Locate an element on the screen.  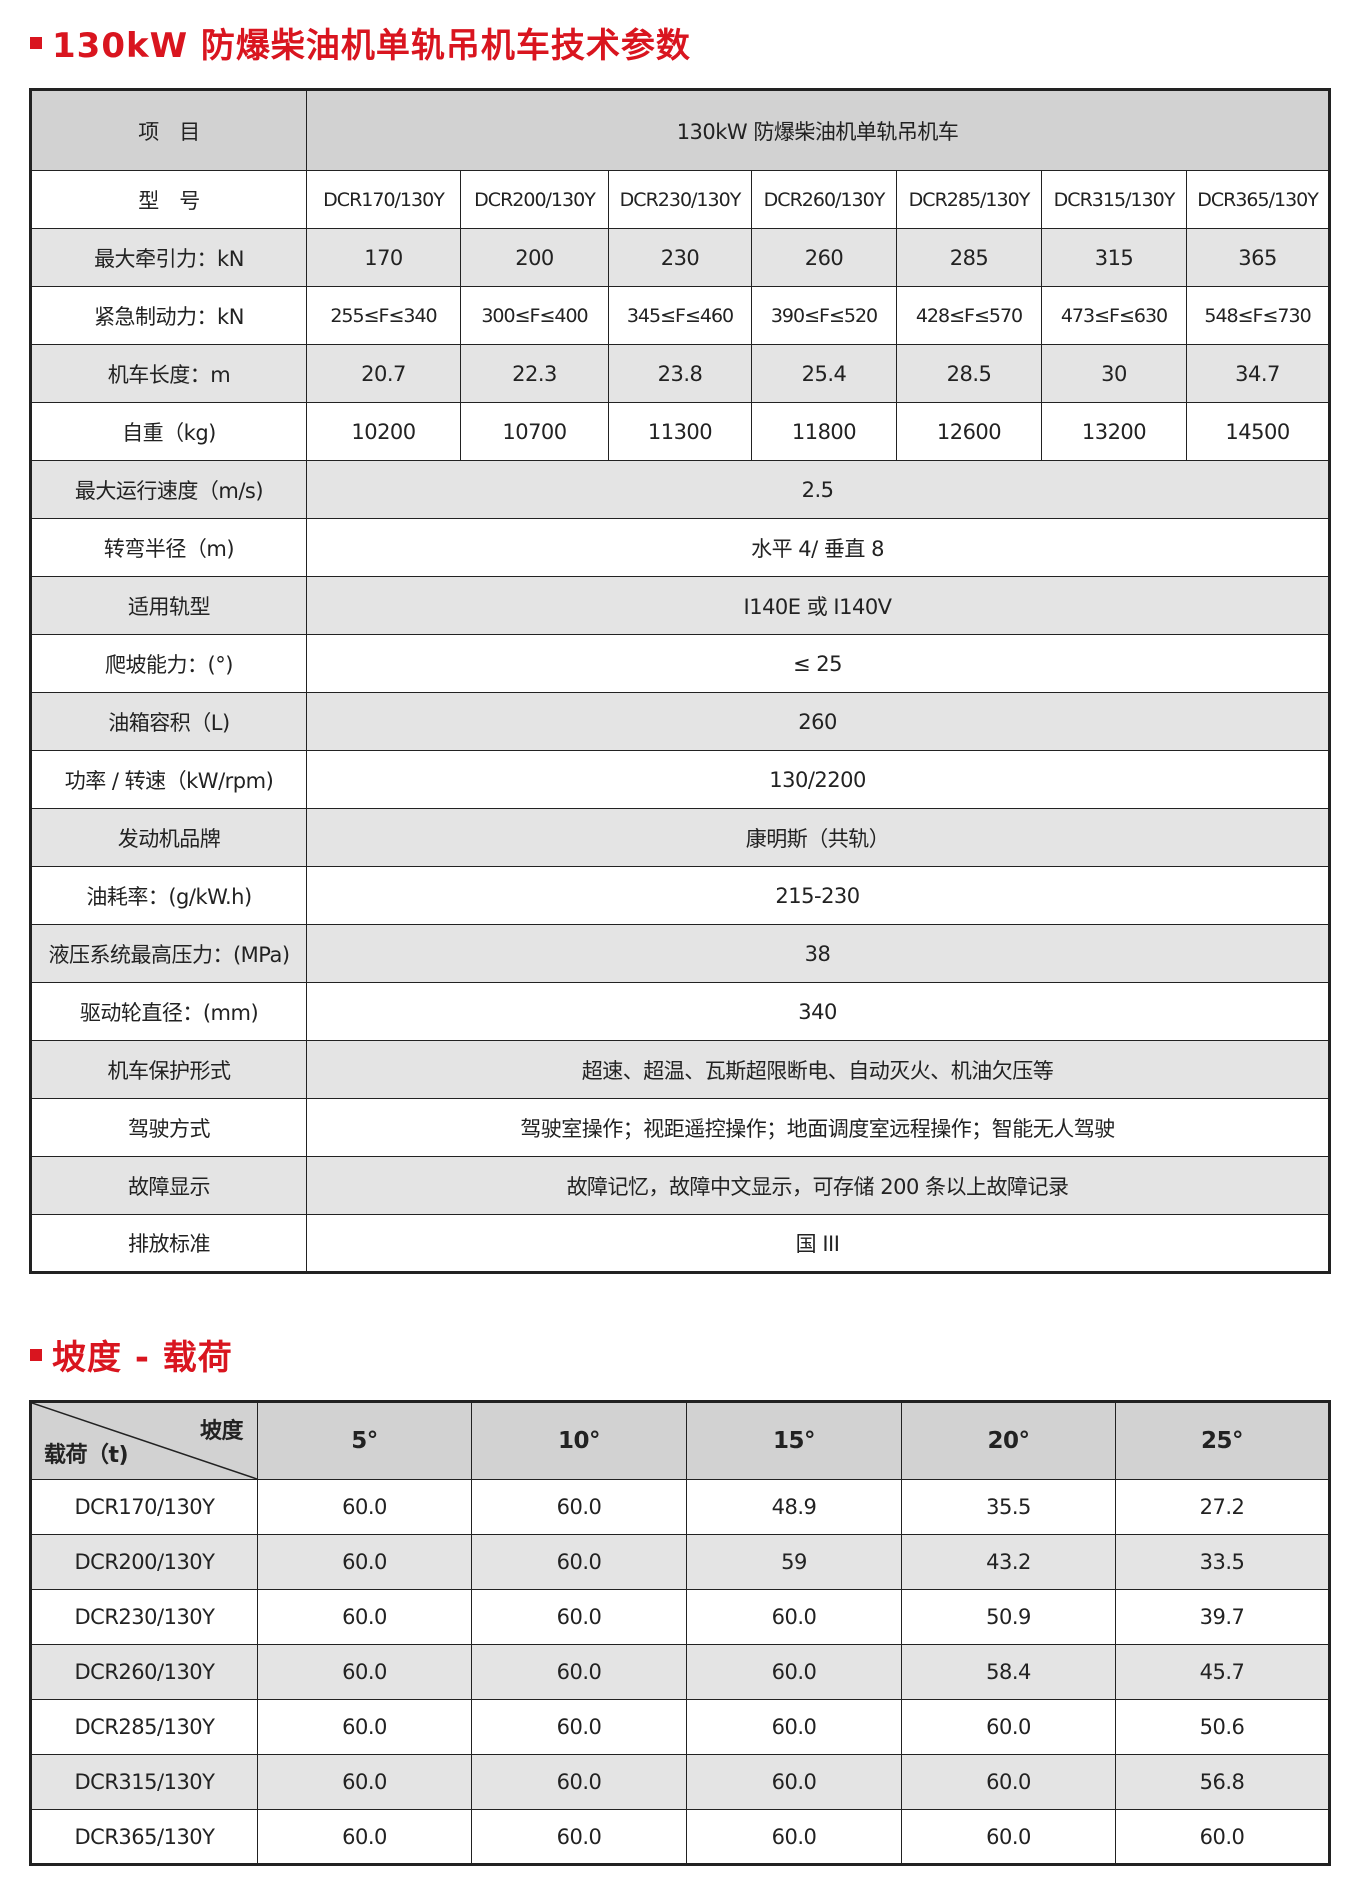
table-row: 转弯半径（m) 水平 4/ 垂直 8 is located at coordinates (680, 547).